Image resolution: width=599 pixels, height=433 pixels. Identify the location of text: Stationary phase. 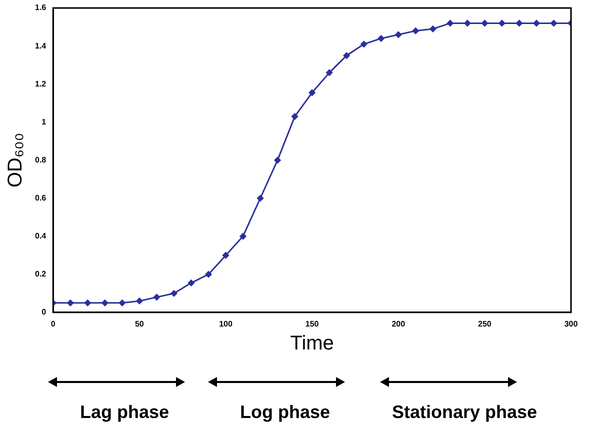
(465, 412).